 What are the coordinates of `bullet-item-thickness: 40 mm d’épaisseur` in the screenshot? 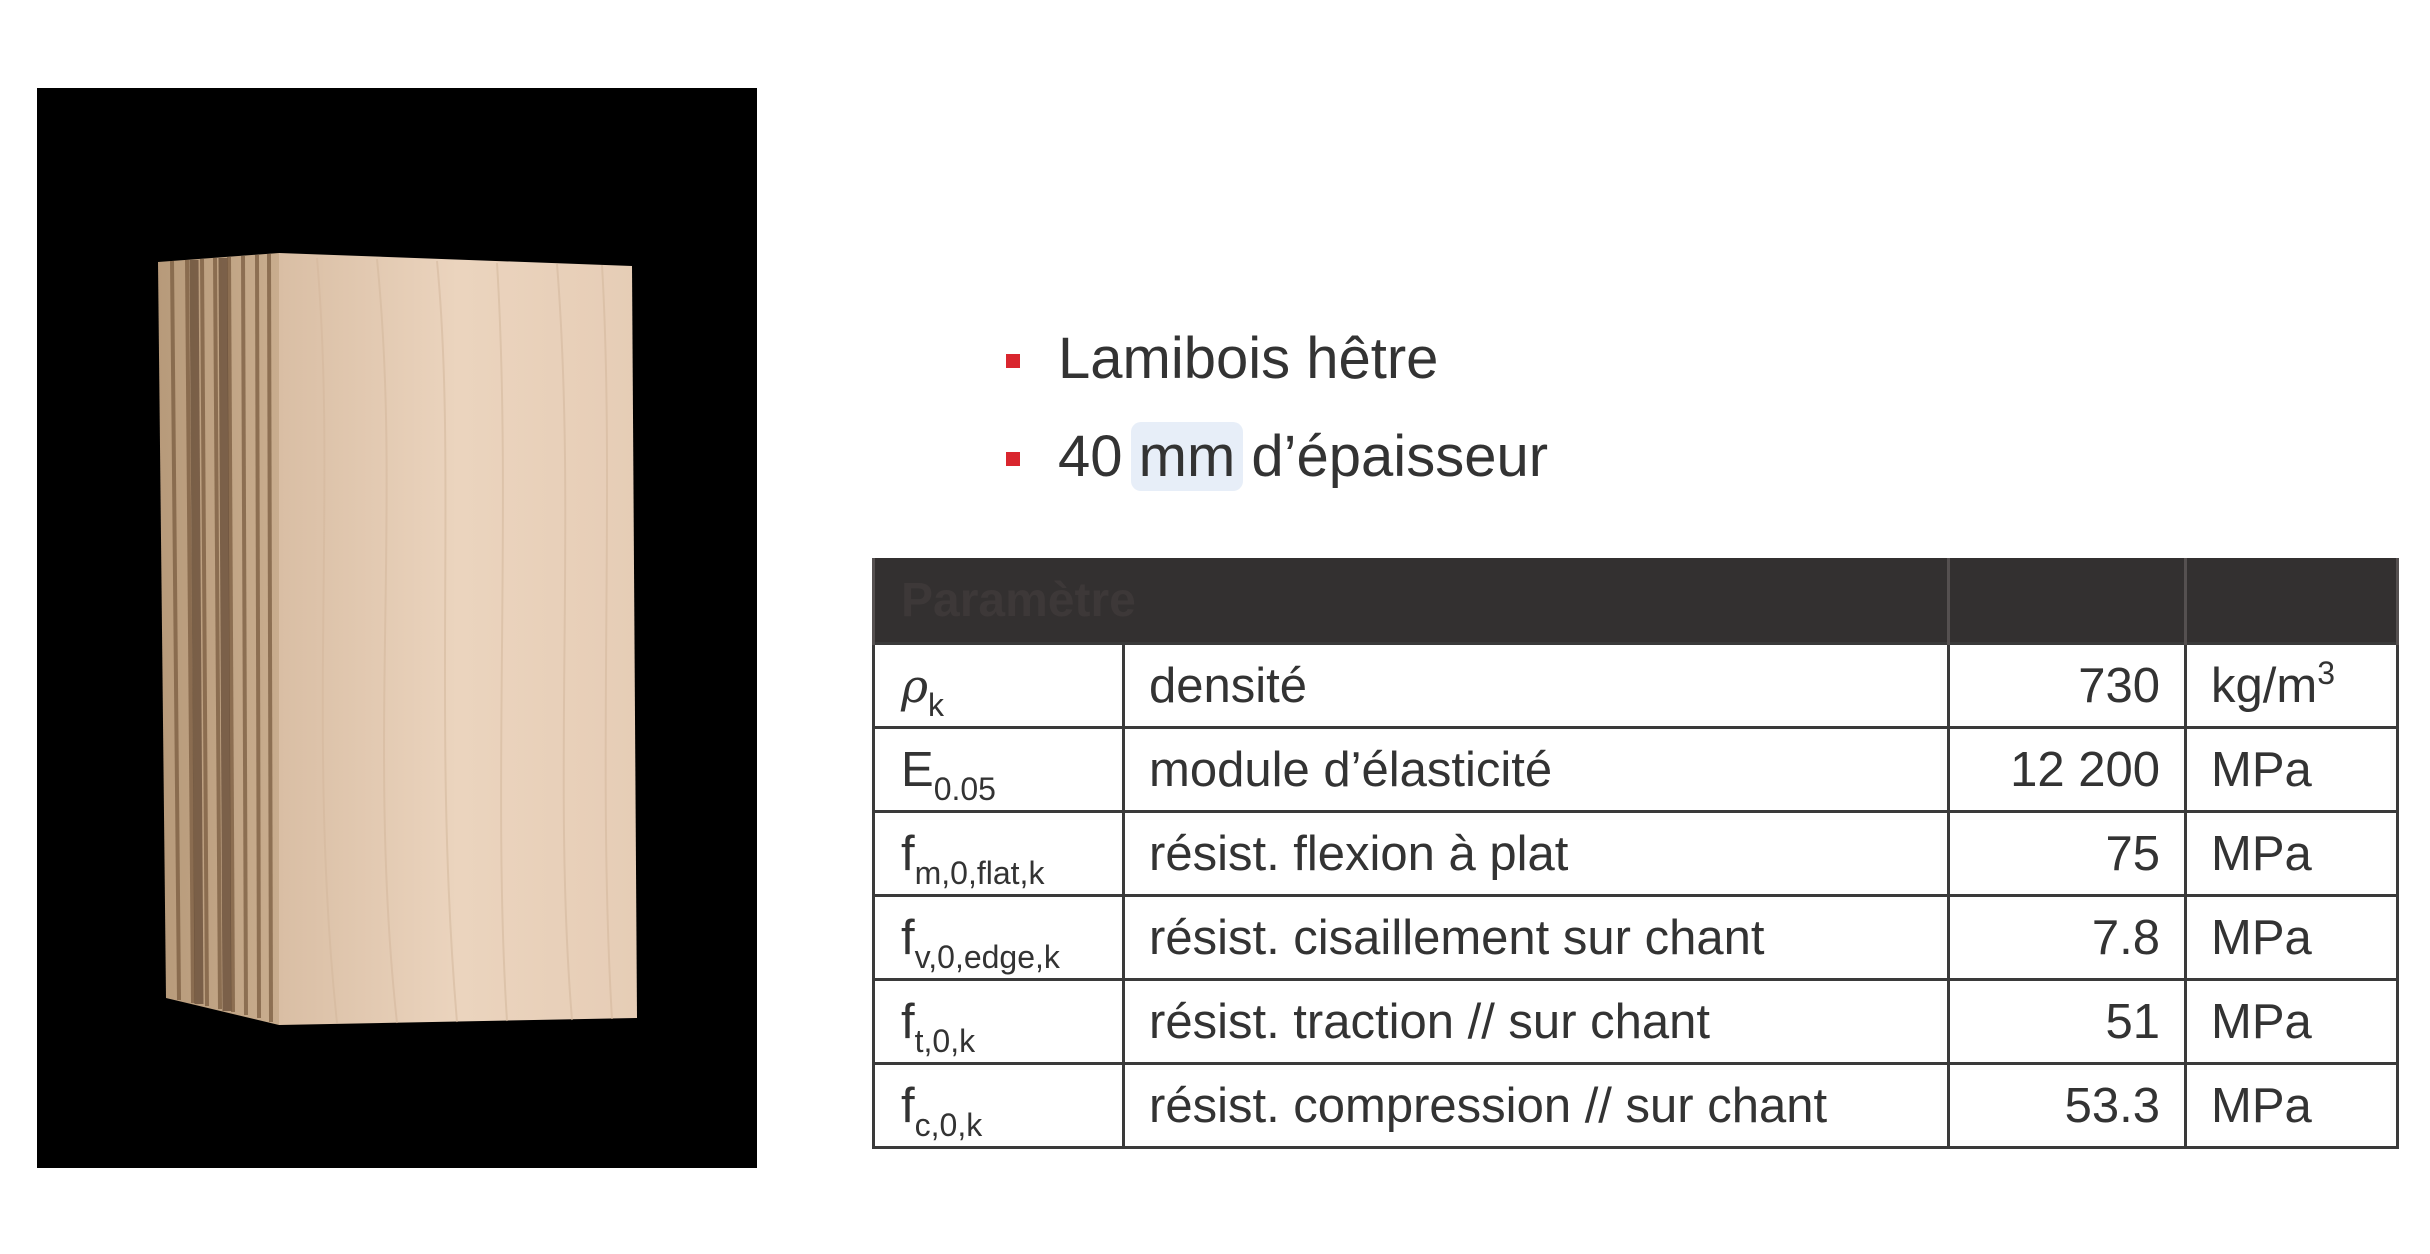 It's located at (1274, 465).